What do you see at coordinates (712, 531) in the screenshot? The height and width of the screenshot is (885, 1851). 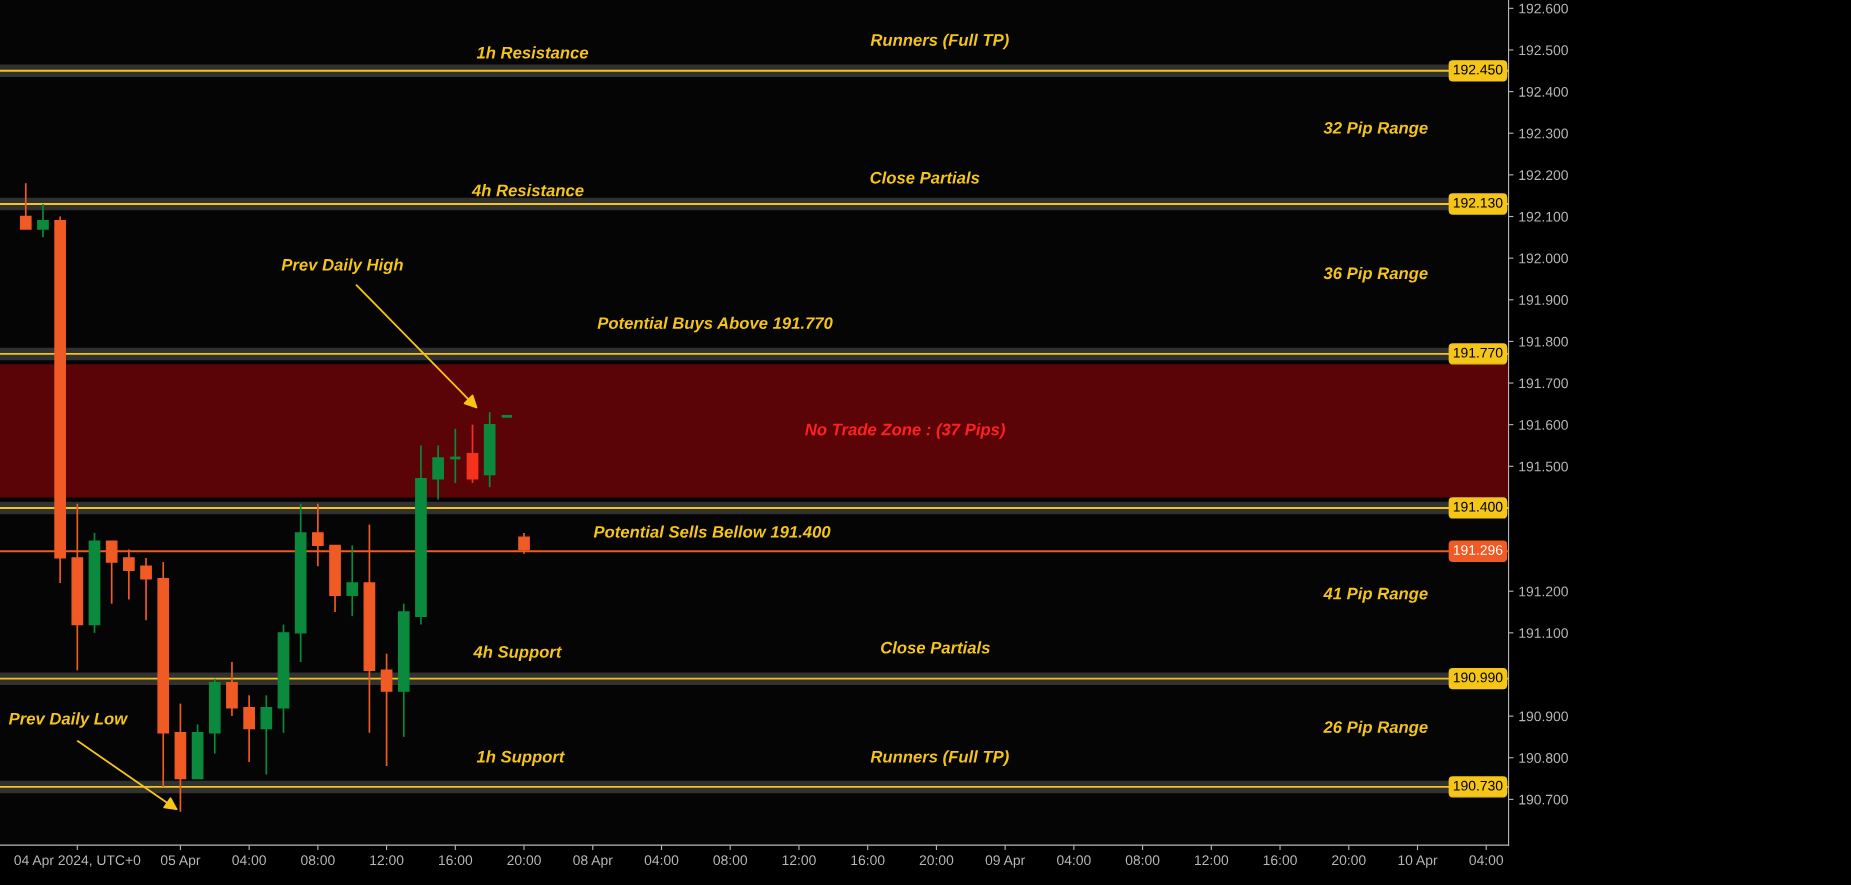 I see `annotation: Potential Sells Bellow 191.400` at bounding box center [712, 531].